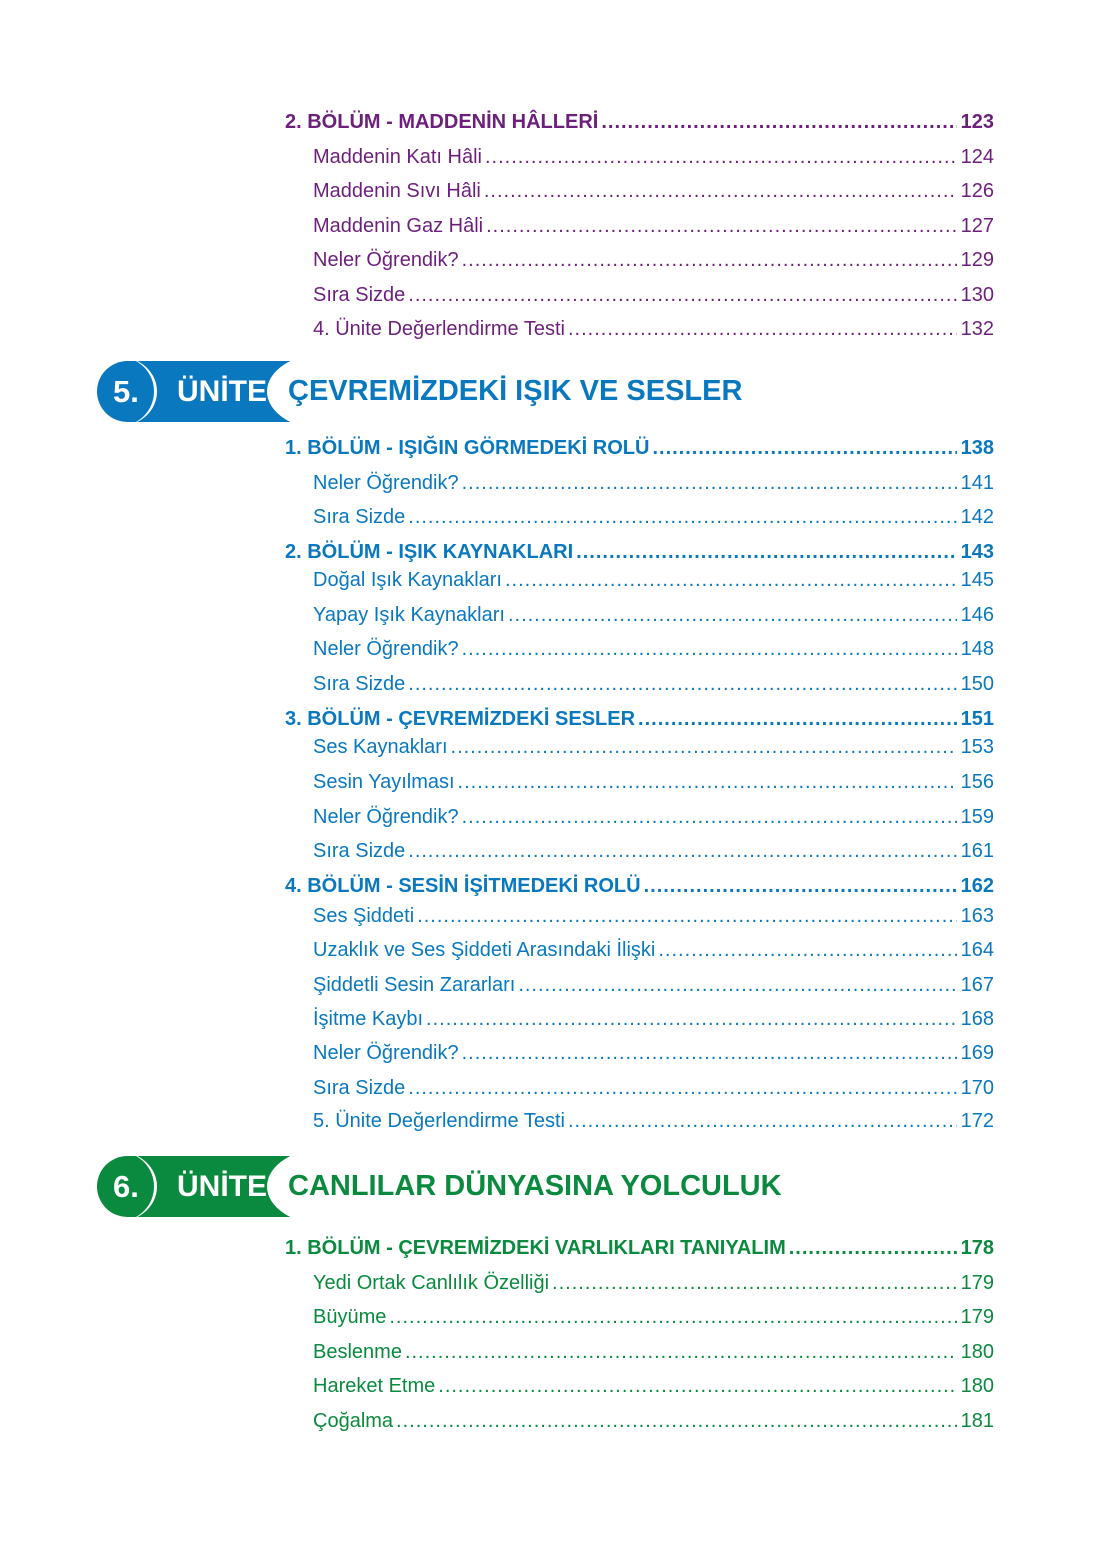 This screenshot has height=1560, width=1106. Describe the element at coordinates (977, 747) in the screenshot. I see `page-number: 153` at that location.